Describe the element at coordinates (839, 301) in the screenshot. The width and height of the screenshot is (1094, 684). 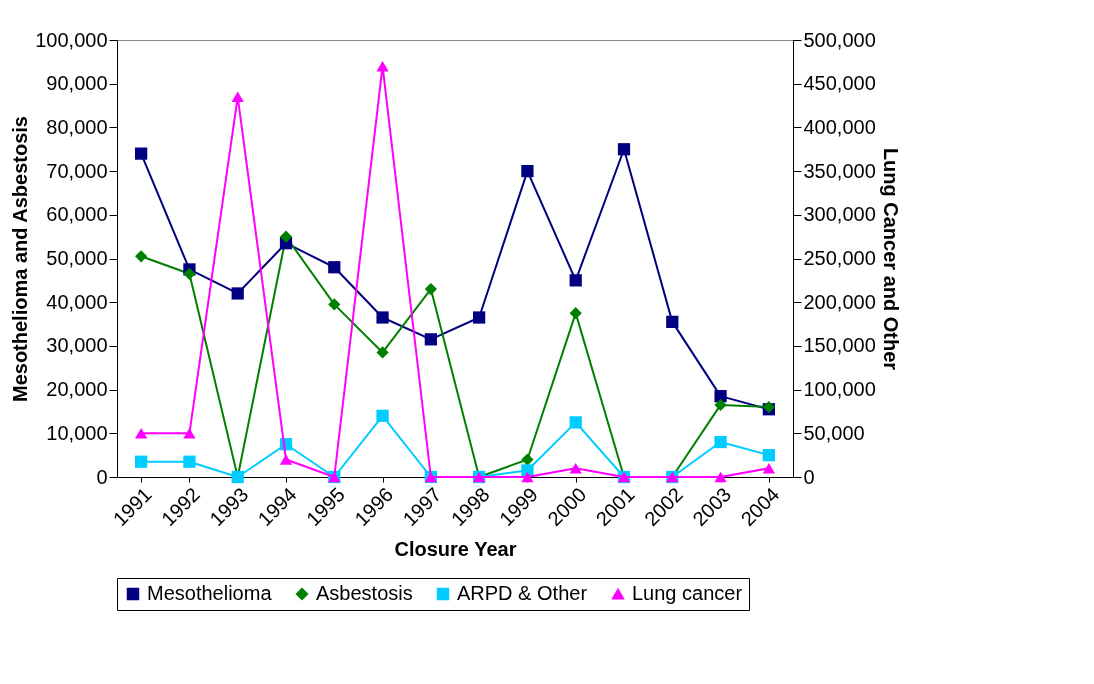
I see `y2-tick-label: 200,000` at that location.